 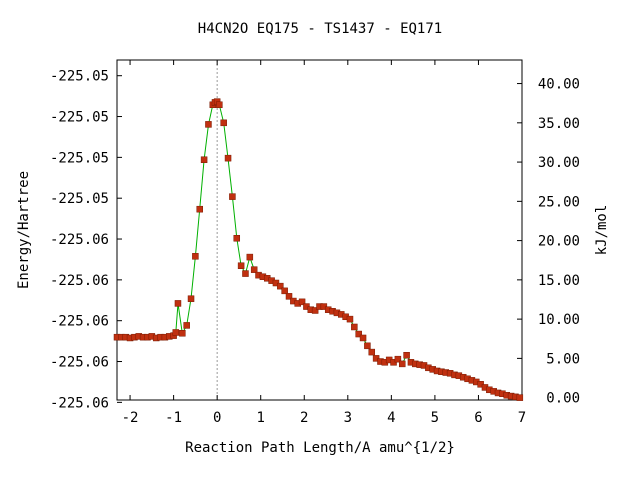 I want to click on left-y-axis-label: Energy/Hartree, so click(x=24, y=230).